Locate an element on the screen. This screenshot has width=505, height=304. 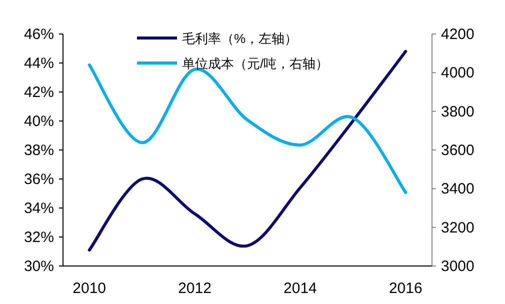
y2-tick-label: 4200 is located at coordinates (457, 34).